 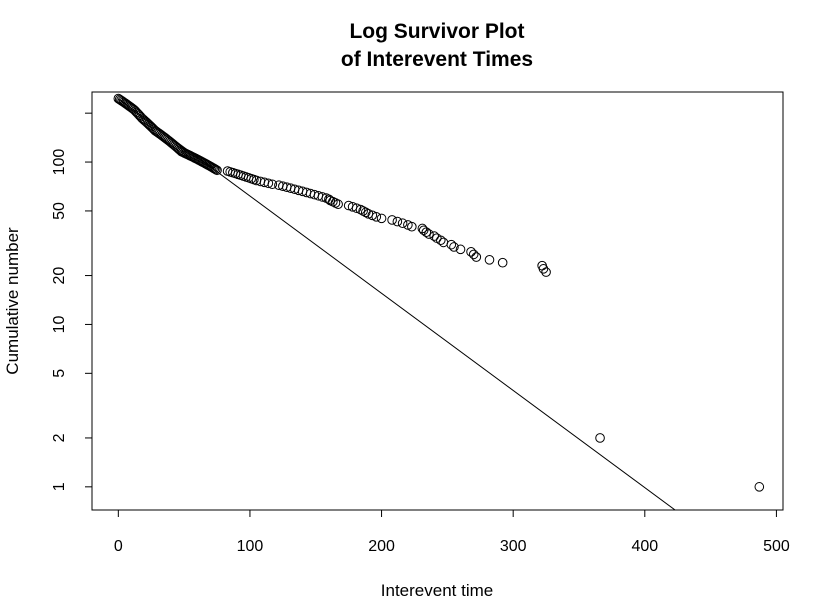 I want to click on x-tick-label: 0, so click(x=118, y=546).